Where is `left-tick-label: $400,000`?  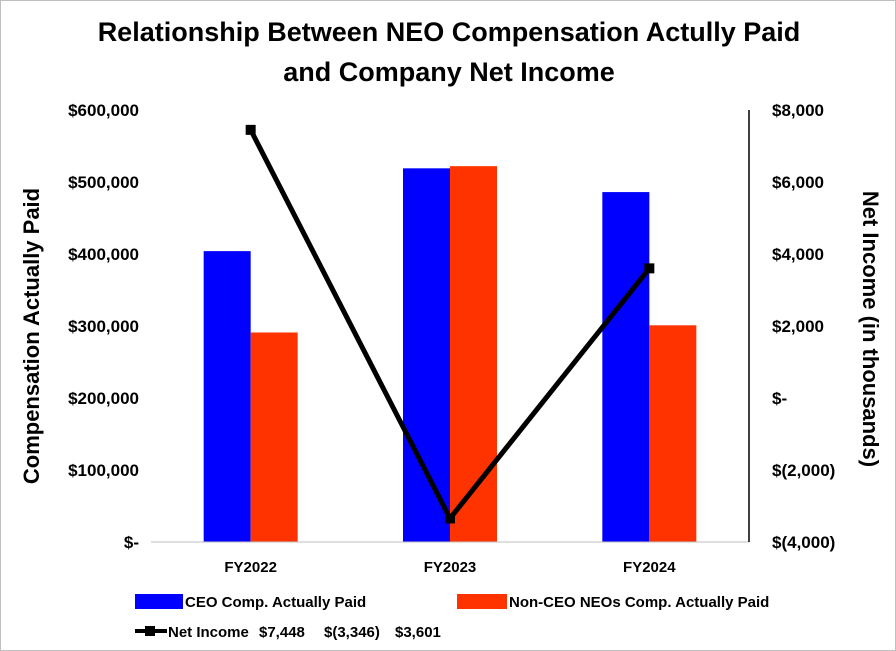 left-tick-label: $400,000 is located at coordinates (103, 254).